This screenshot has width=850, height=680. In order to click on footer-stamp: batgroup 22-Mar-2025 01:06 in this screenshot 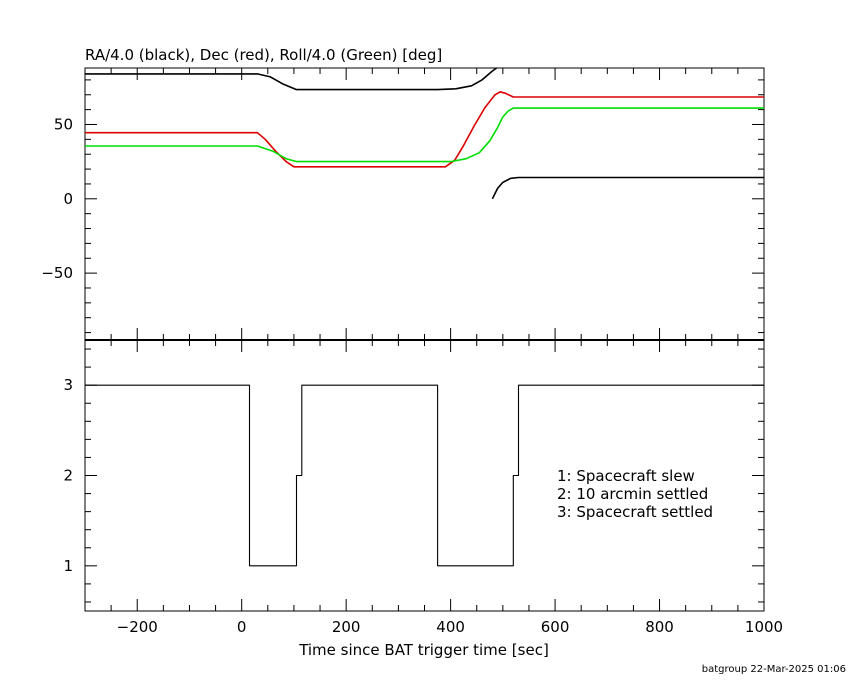, I will do `click(774, 669)`.